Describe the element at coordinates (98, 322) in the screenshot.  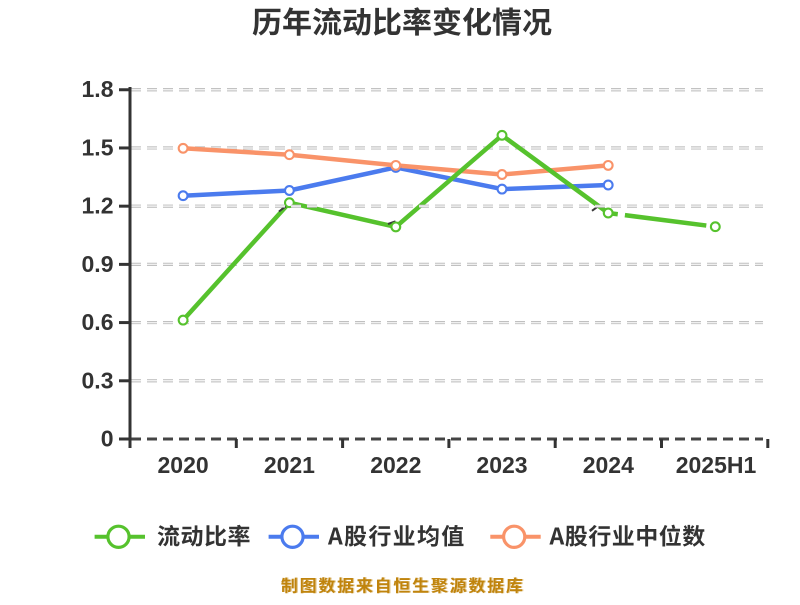
I see `svg-text: 0.6` at that location.